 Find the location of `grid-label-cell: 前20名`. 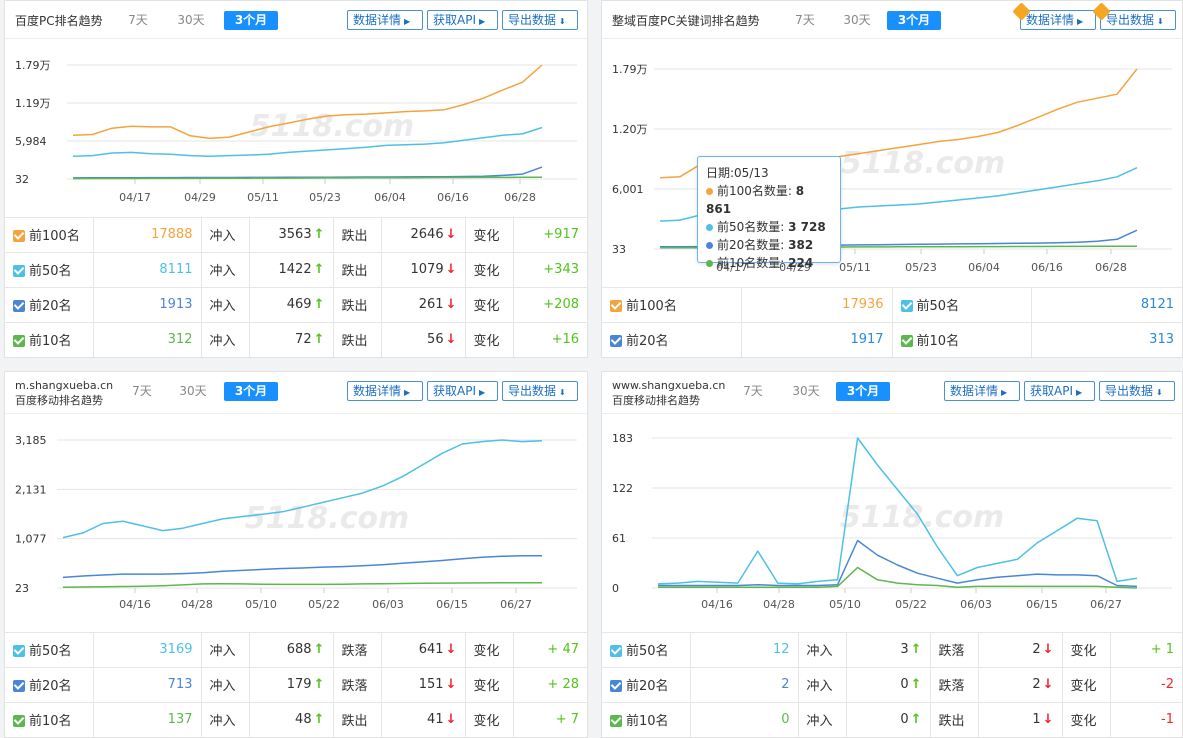

grid-label-cell: 前20名 is located at coordinates (672, 339).